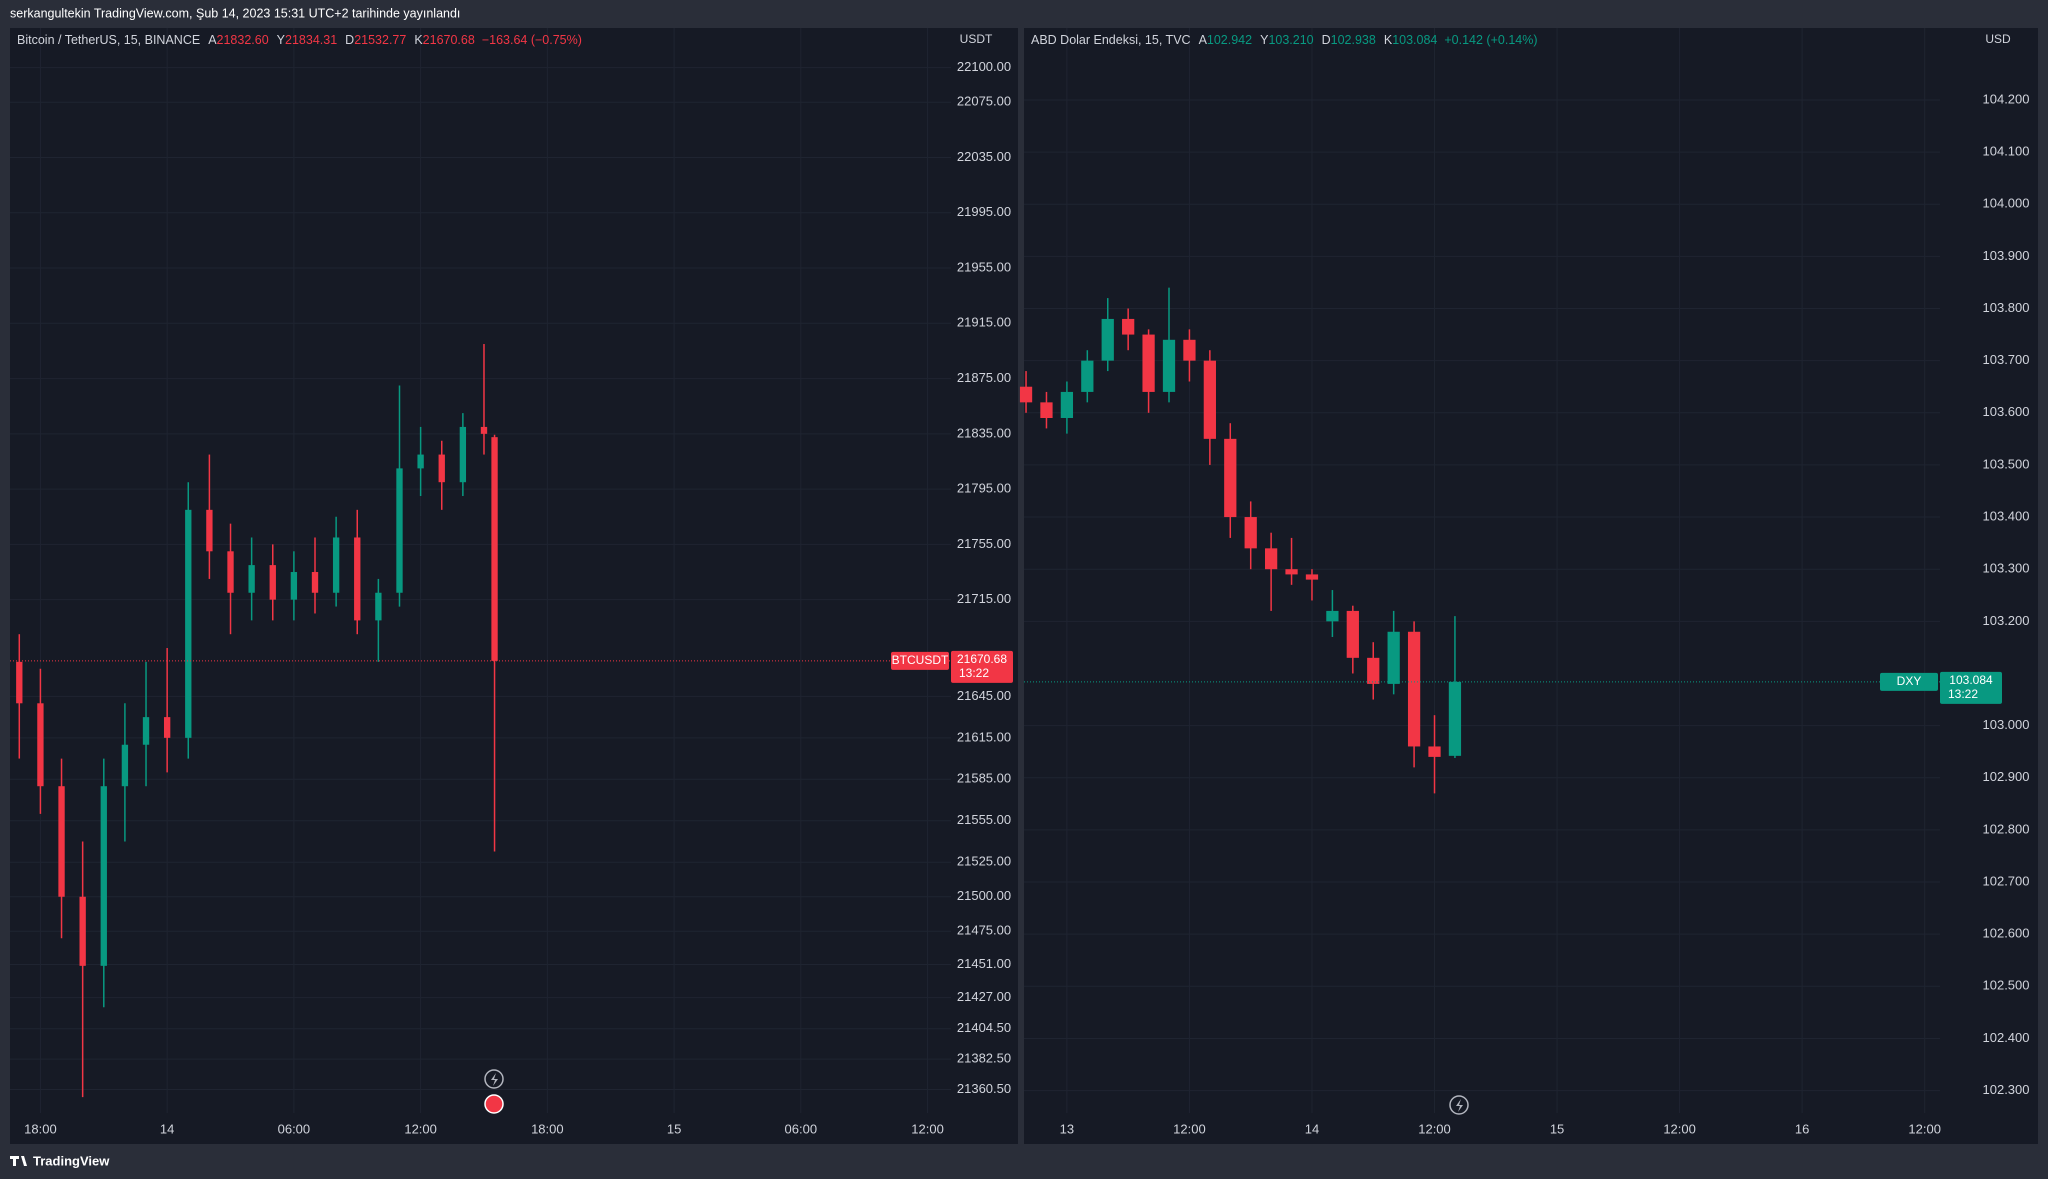 This screenshot has width=2048, height=1179. What do you see at coordinates (1490, 40) in the screenshot?
I see `change-value: +0.142 (+0.14%)` at bounding box center [1490, 40].